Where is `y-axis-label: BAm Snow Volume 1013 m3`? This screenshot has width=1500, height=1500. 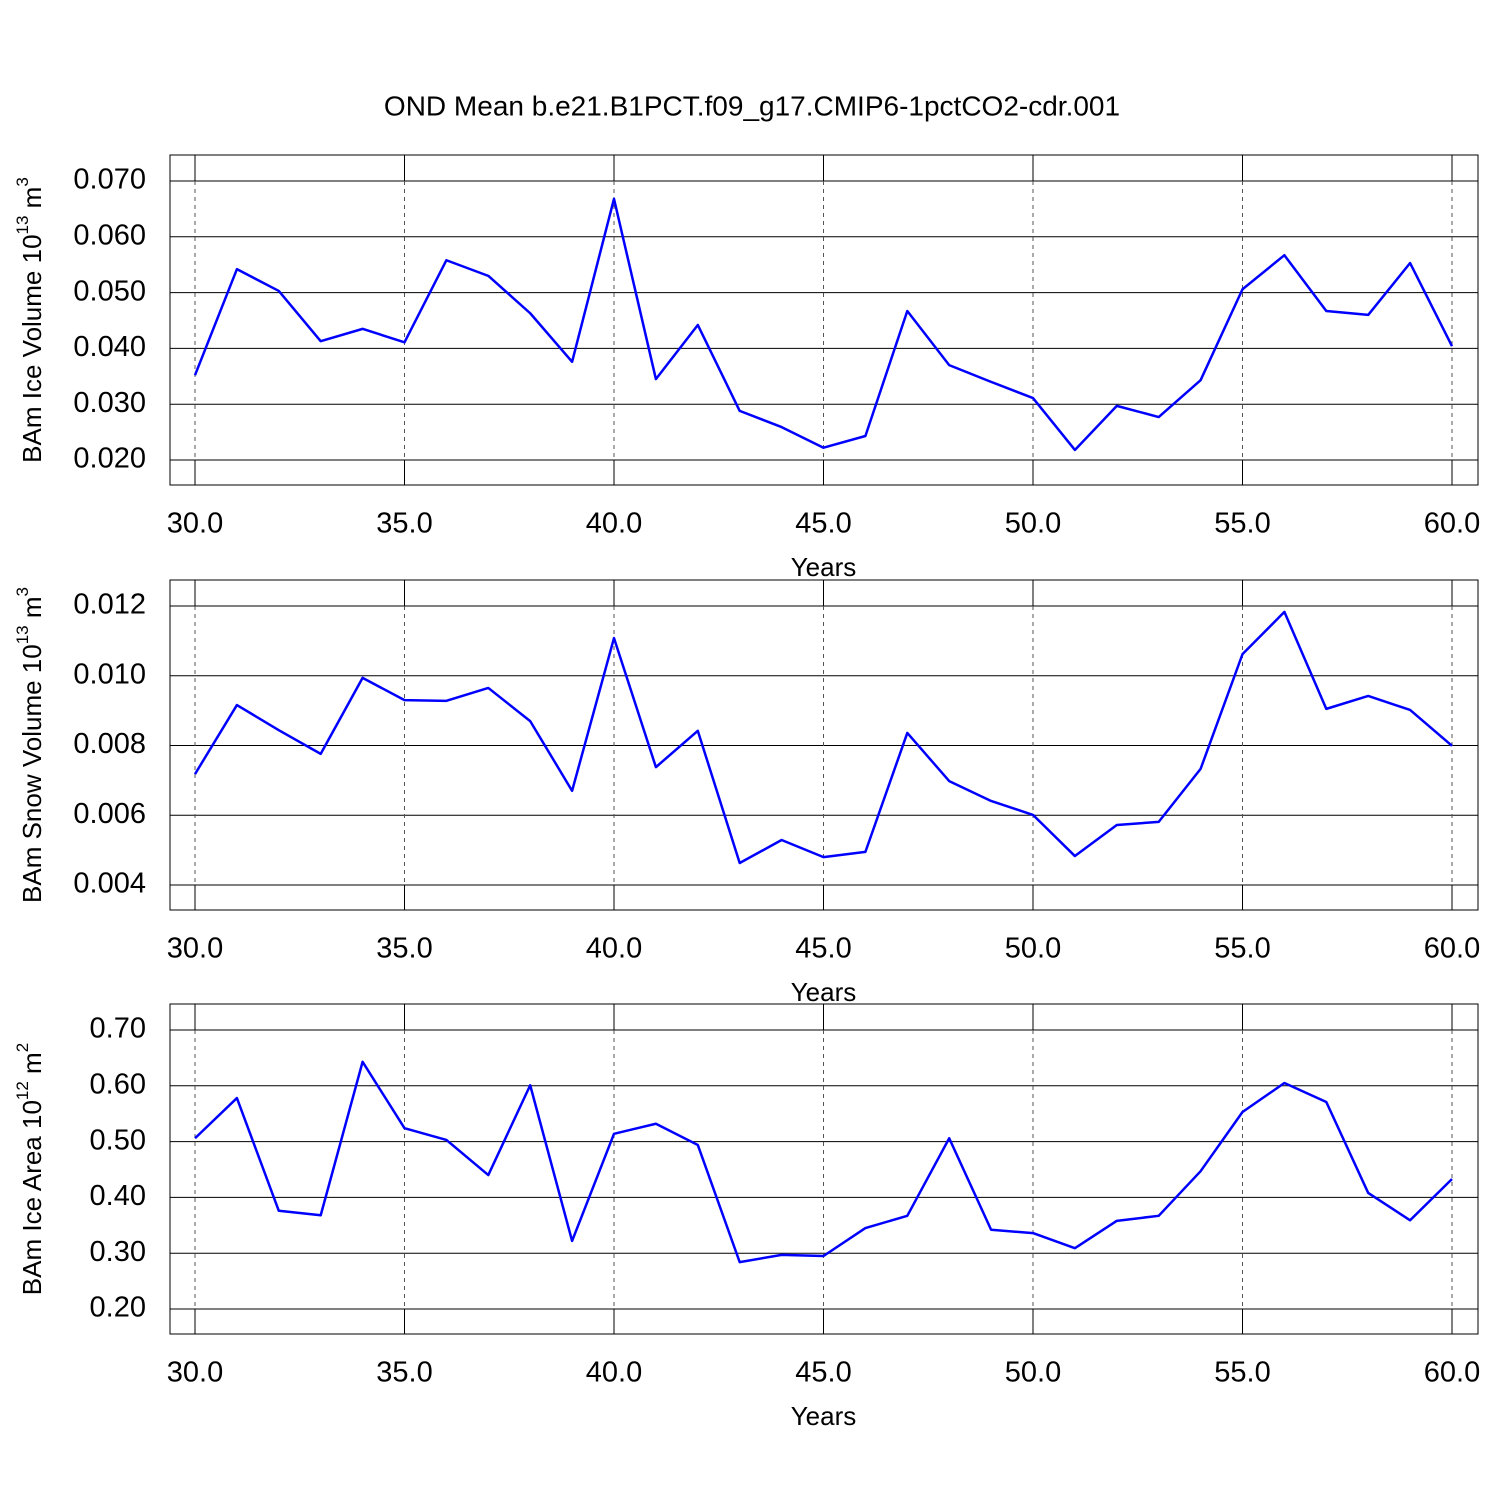
y-axis-label: BAm Snow Volume 1013 m3 is located at coordinates (29, 745).